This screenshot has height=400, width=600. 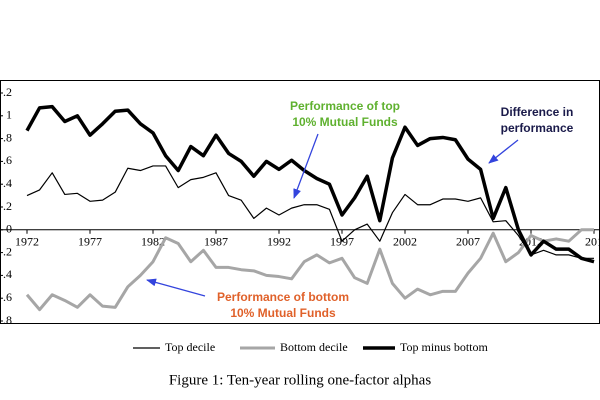 What do you see at coordinates (216, 242) in the screenshot?
I see `x-tick-label: 1987` at bounding box center [216, 242].